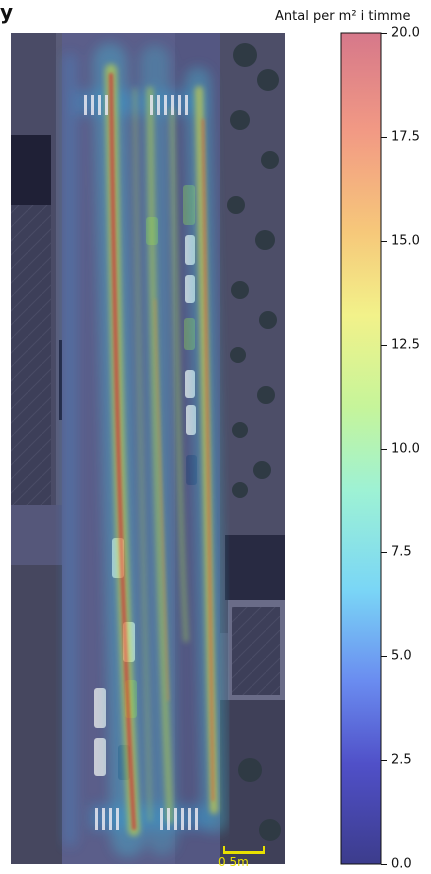 This screenshot has width=431, height=874. What do you see at coordinates (401, 656) in the screenshot?
I see `colorbar-tick-label: 5.0` at bounding box center [401, 656].